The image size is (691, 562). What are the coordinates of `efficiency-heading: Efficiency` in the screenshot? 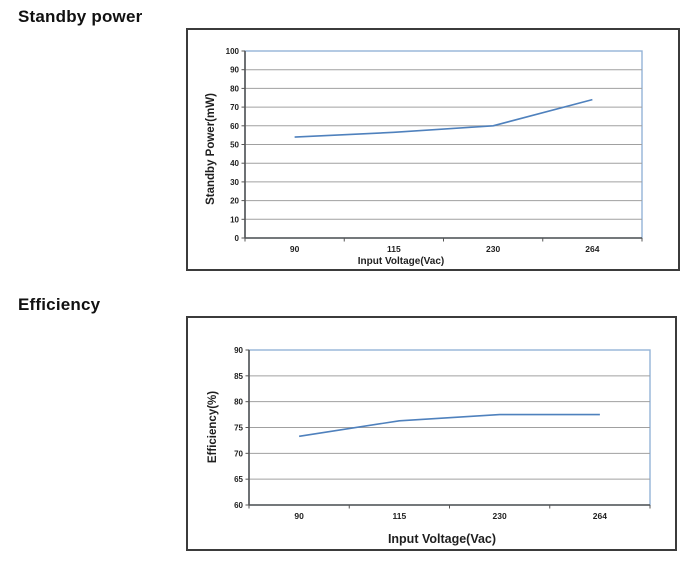 It's located at (59, 304).